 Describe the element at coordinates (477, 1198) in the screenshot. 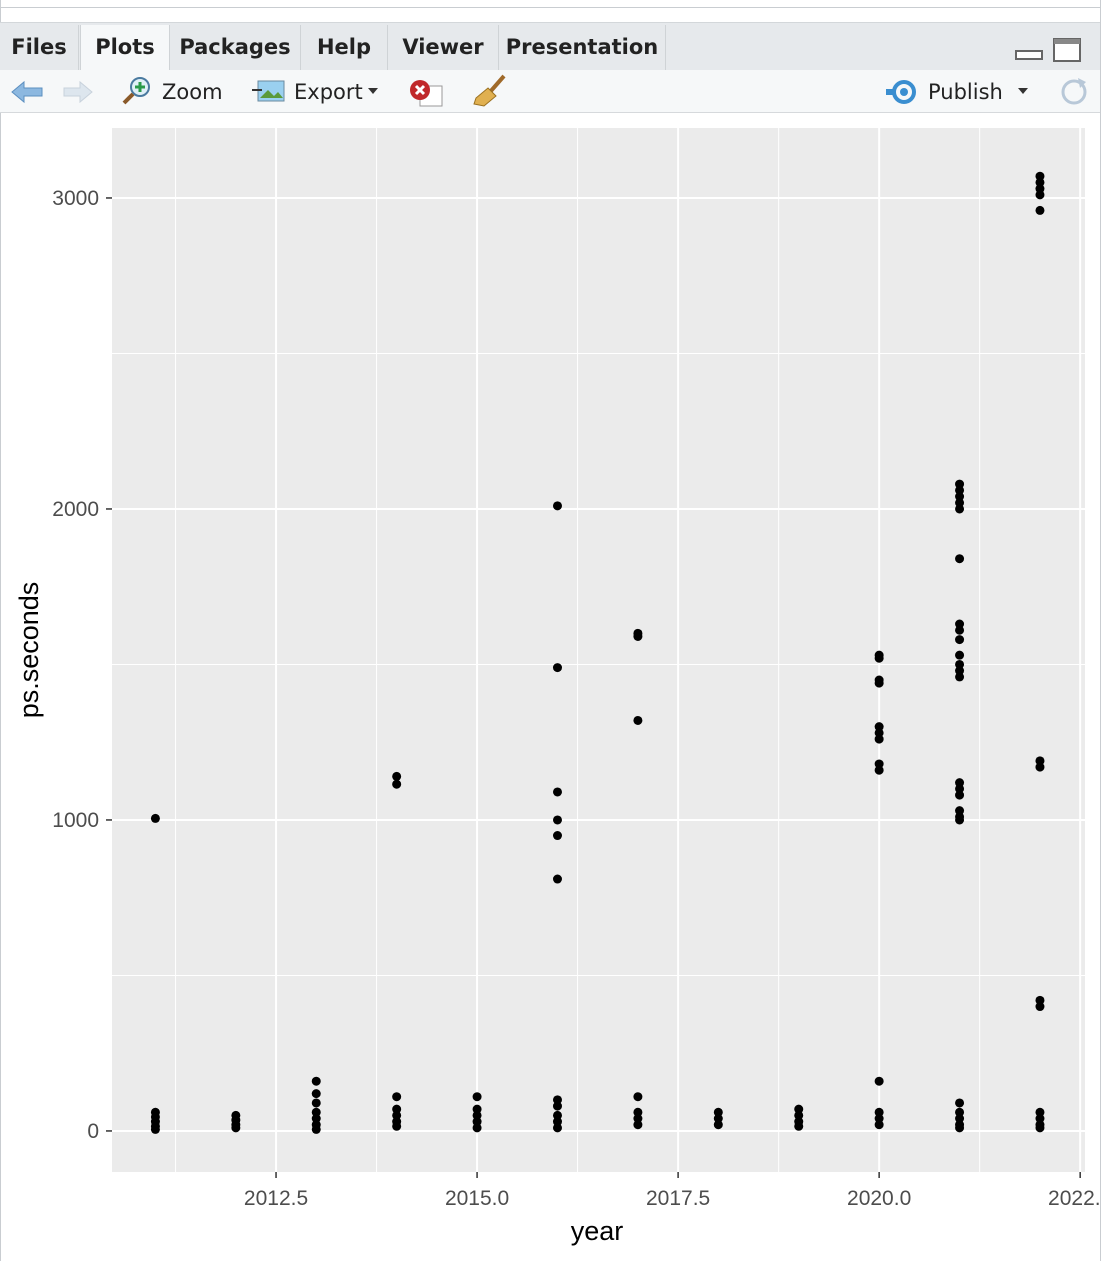

I see `x-tick-label: 2015.0` at that location.